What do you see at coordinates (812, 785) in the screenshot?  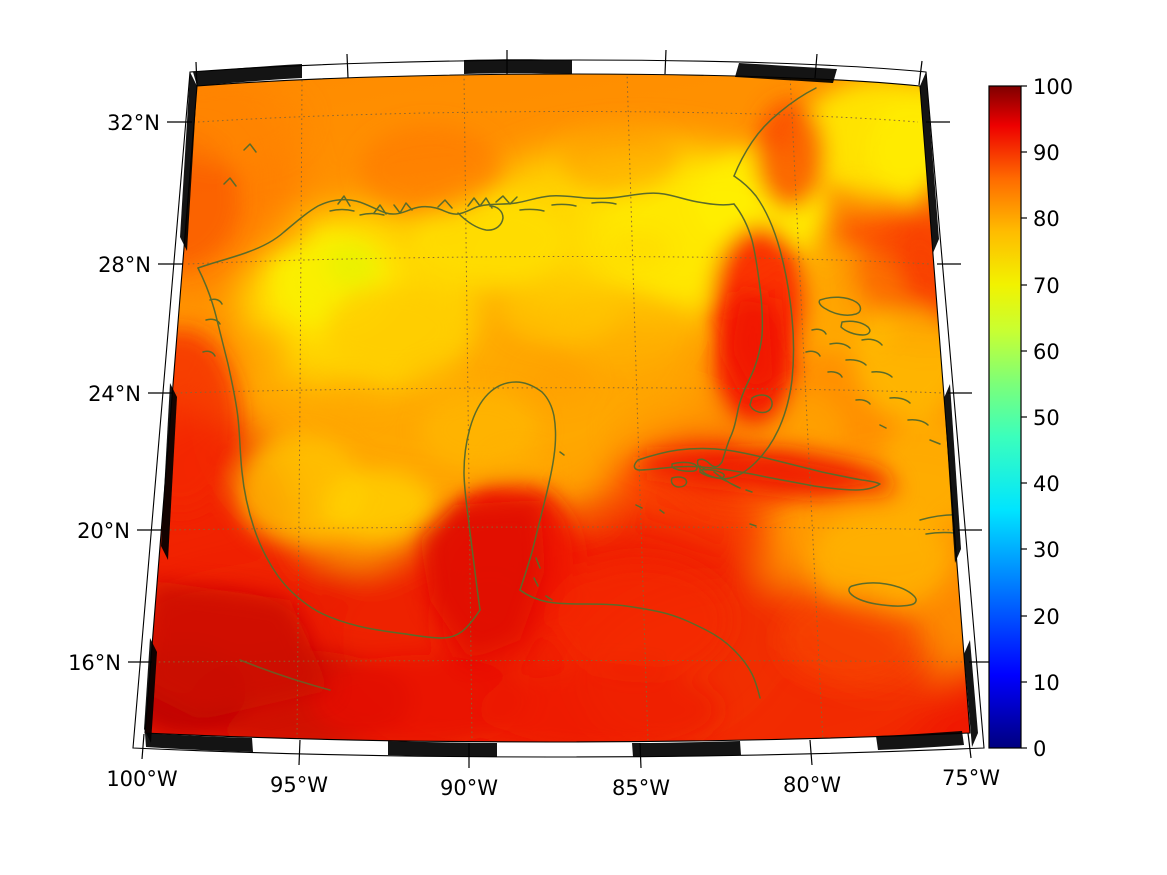 I see `lon-tick-label: 80°W` at bounding box center [812, 785].